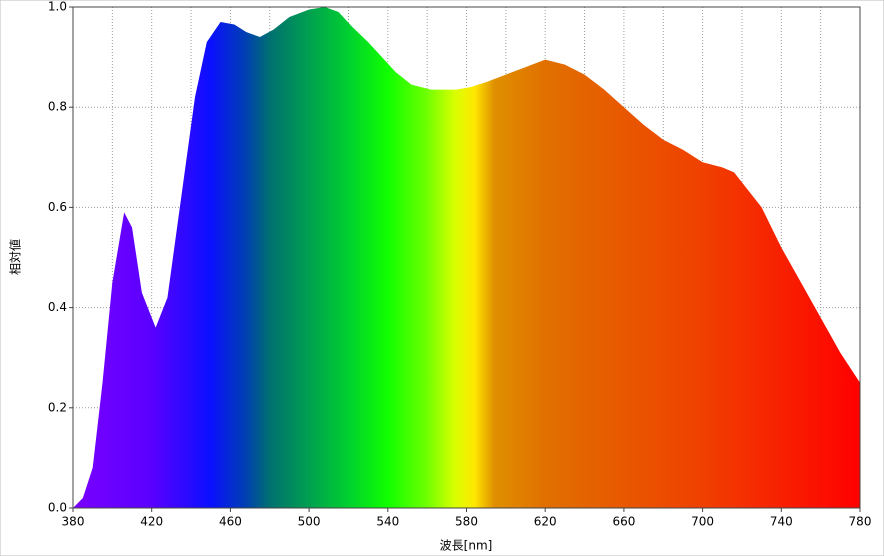 This screenshot has height=556, width=884. I want to click on x-axis-title: 波長[nm], so click(466, 546).